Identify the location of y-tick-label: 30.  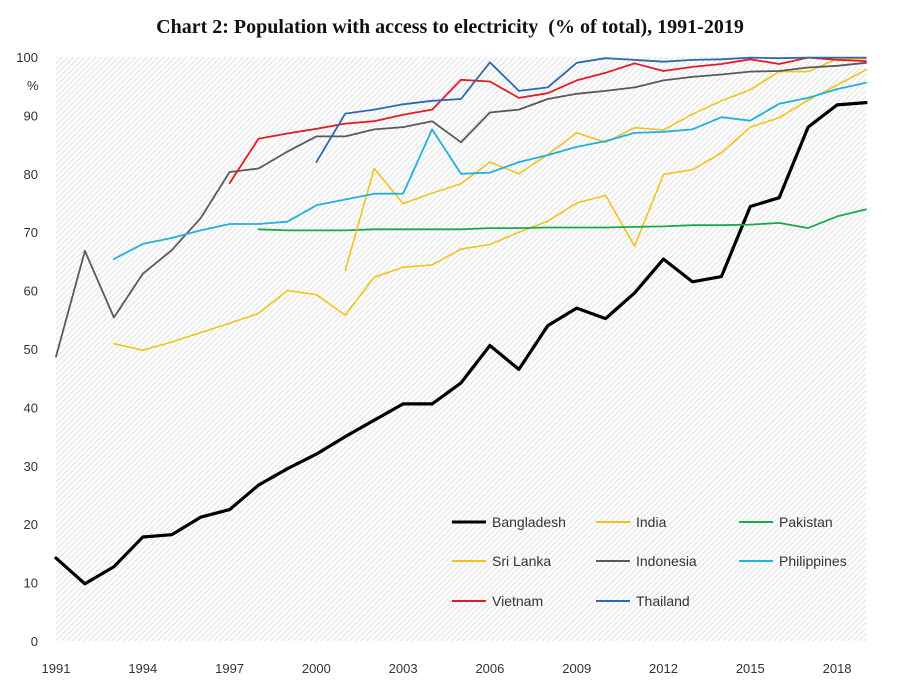
(31, 466).